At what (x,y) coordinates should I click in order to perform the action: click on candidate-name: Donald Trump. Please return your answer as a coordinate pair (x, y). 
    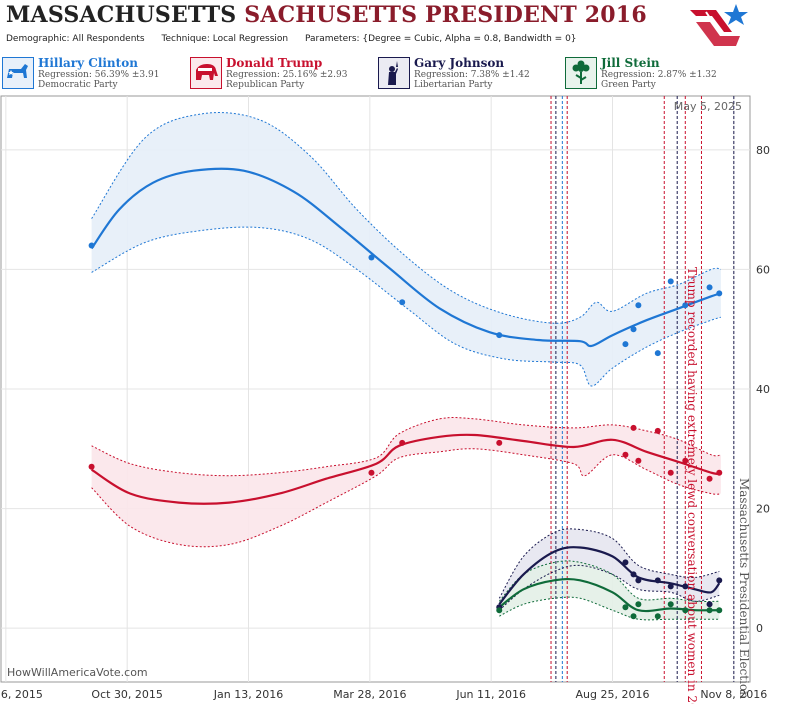
    Looking at the image, I should click on (274, 63).